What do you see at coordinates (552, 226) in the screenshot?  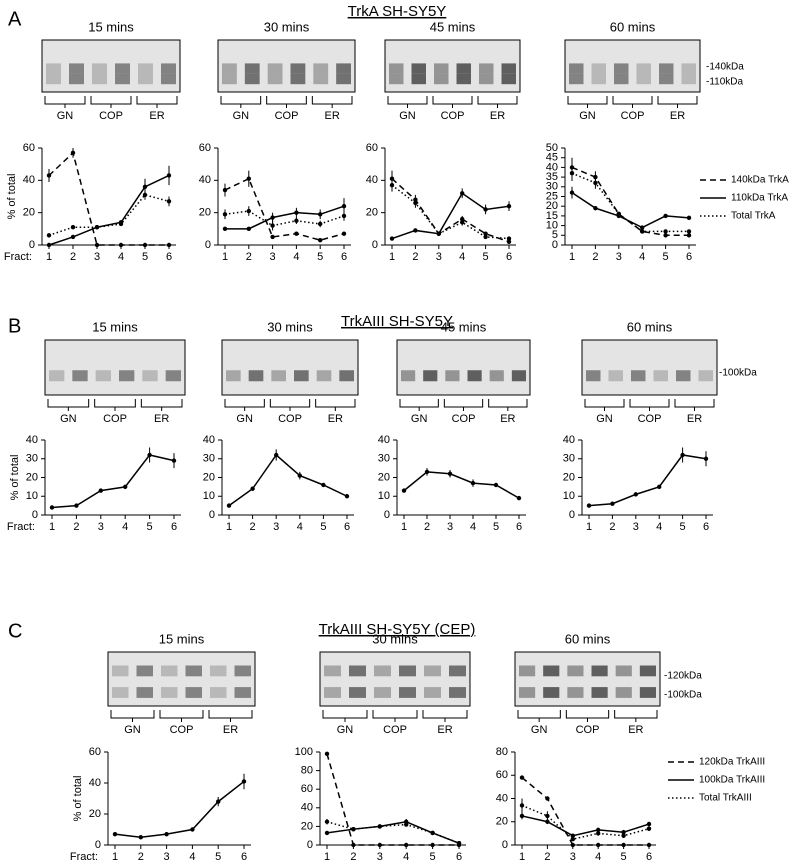 I see `y-tick-label: 10` at bounding box center [552, 226].